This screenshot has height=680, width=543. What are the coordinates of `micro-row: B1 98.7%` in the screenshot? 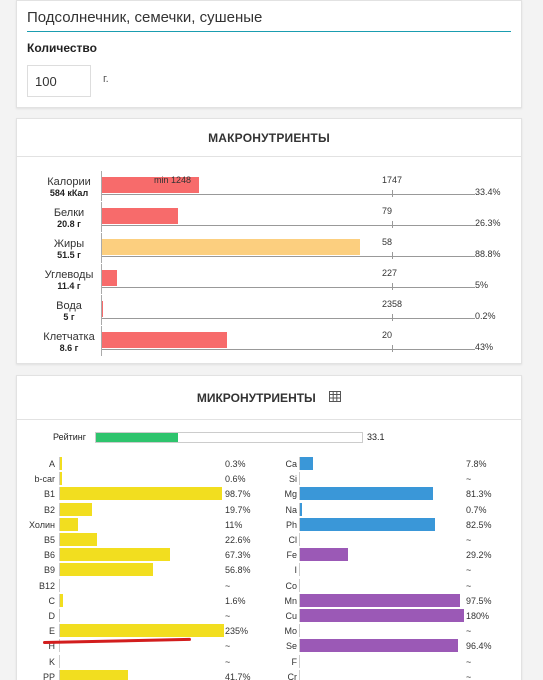 It's located at (269, 495).